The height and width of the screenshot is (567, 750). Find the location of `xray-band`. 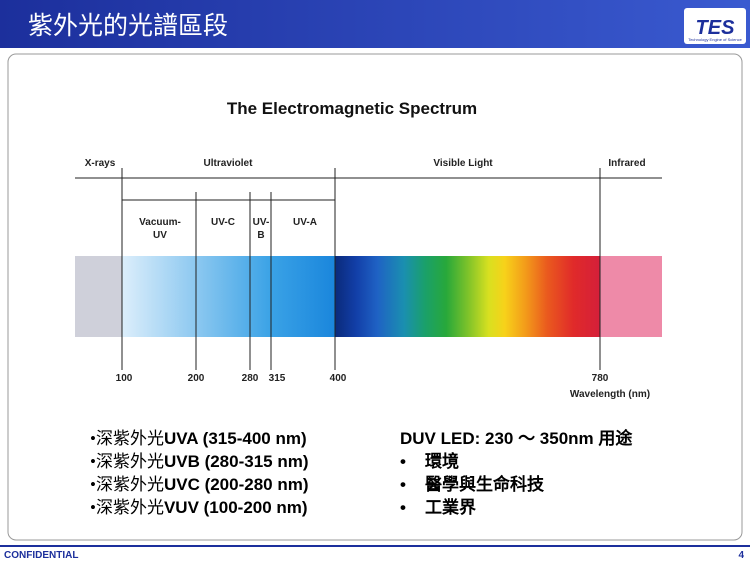

xray-band is located at coordinates (98, 296).